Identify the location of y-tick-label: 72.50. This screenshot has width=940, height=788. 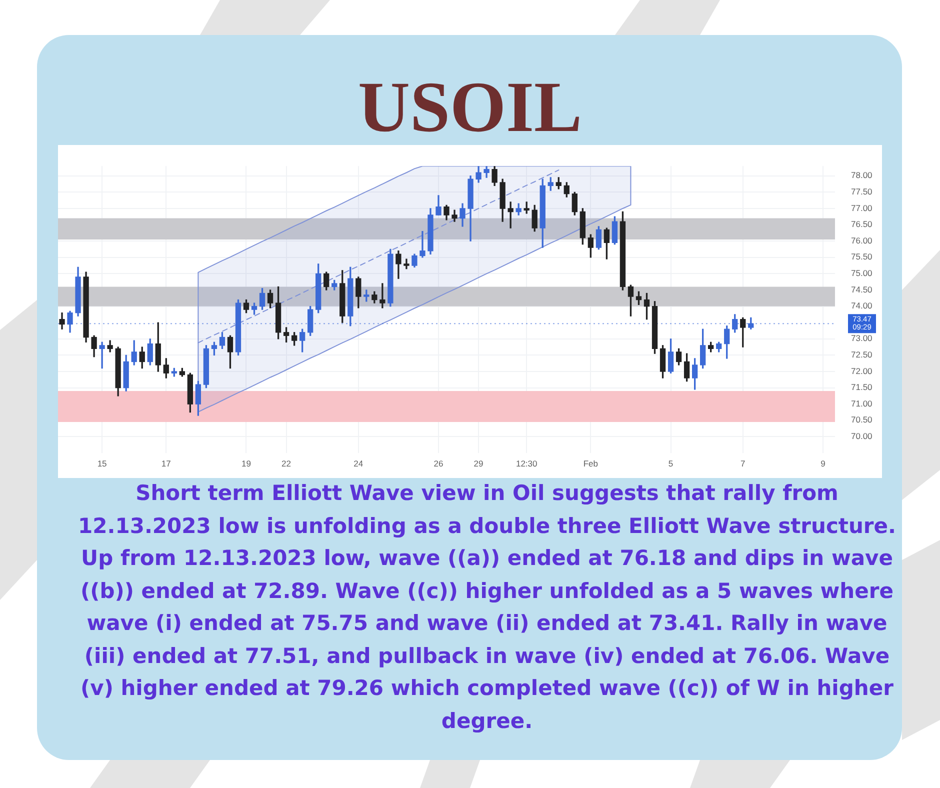
(862, 355).